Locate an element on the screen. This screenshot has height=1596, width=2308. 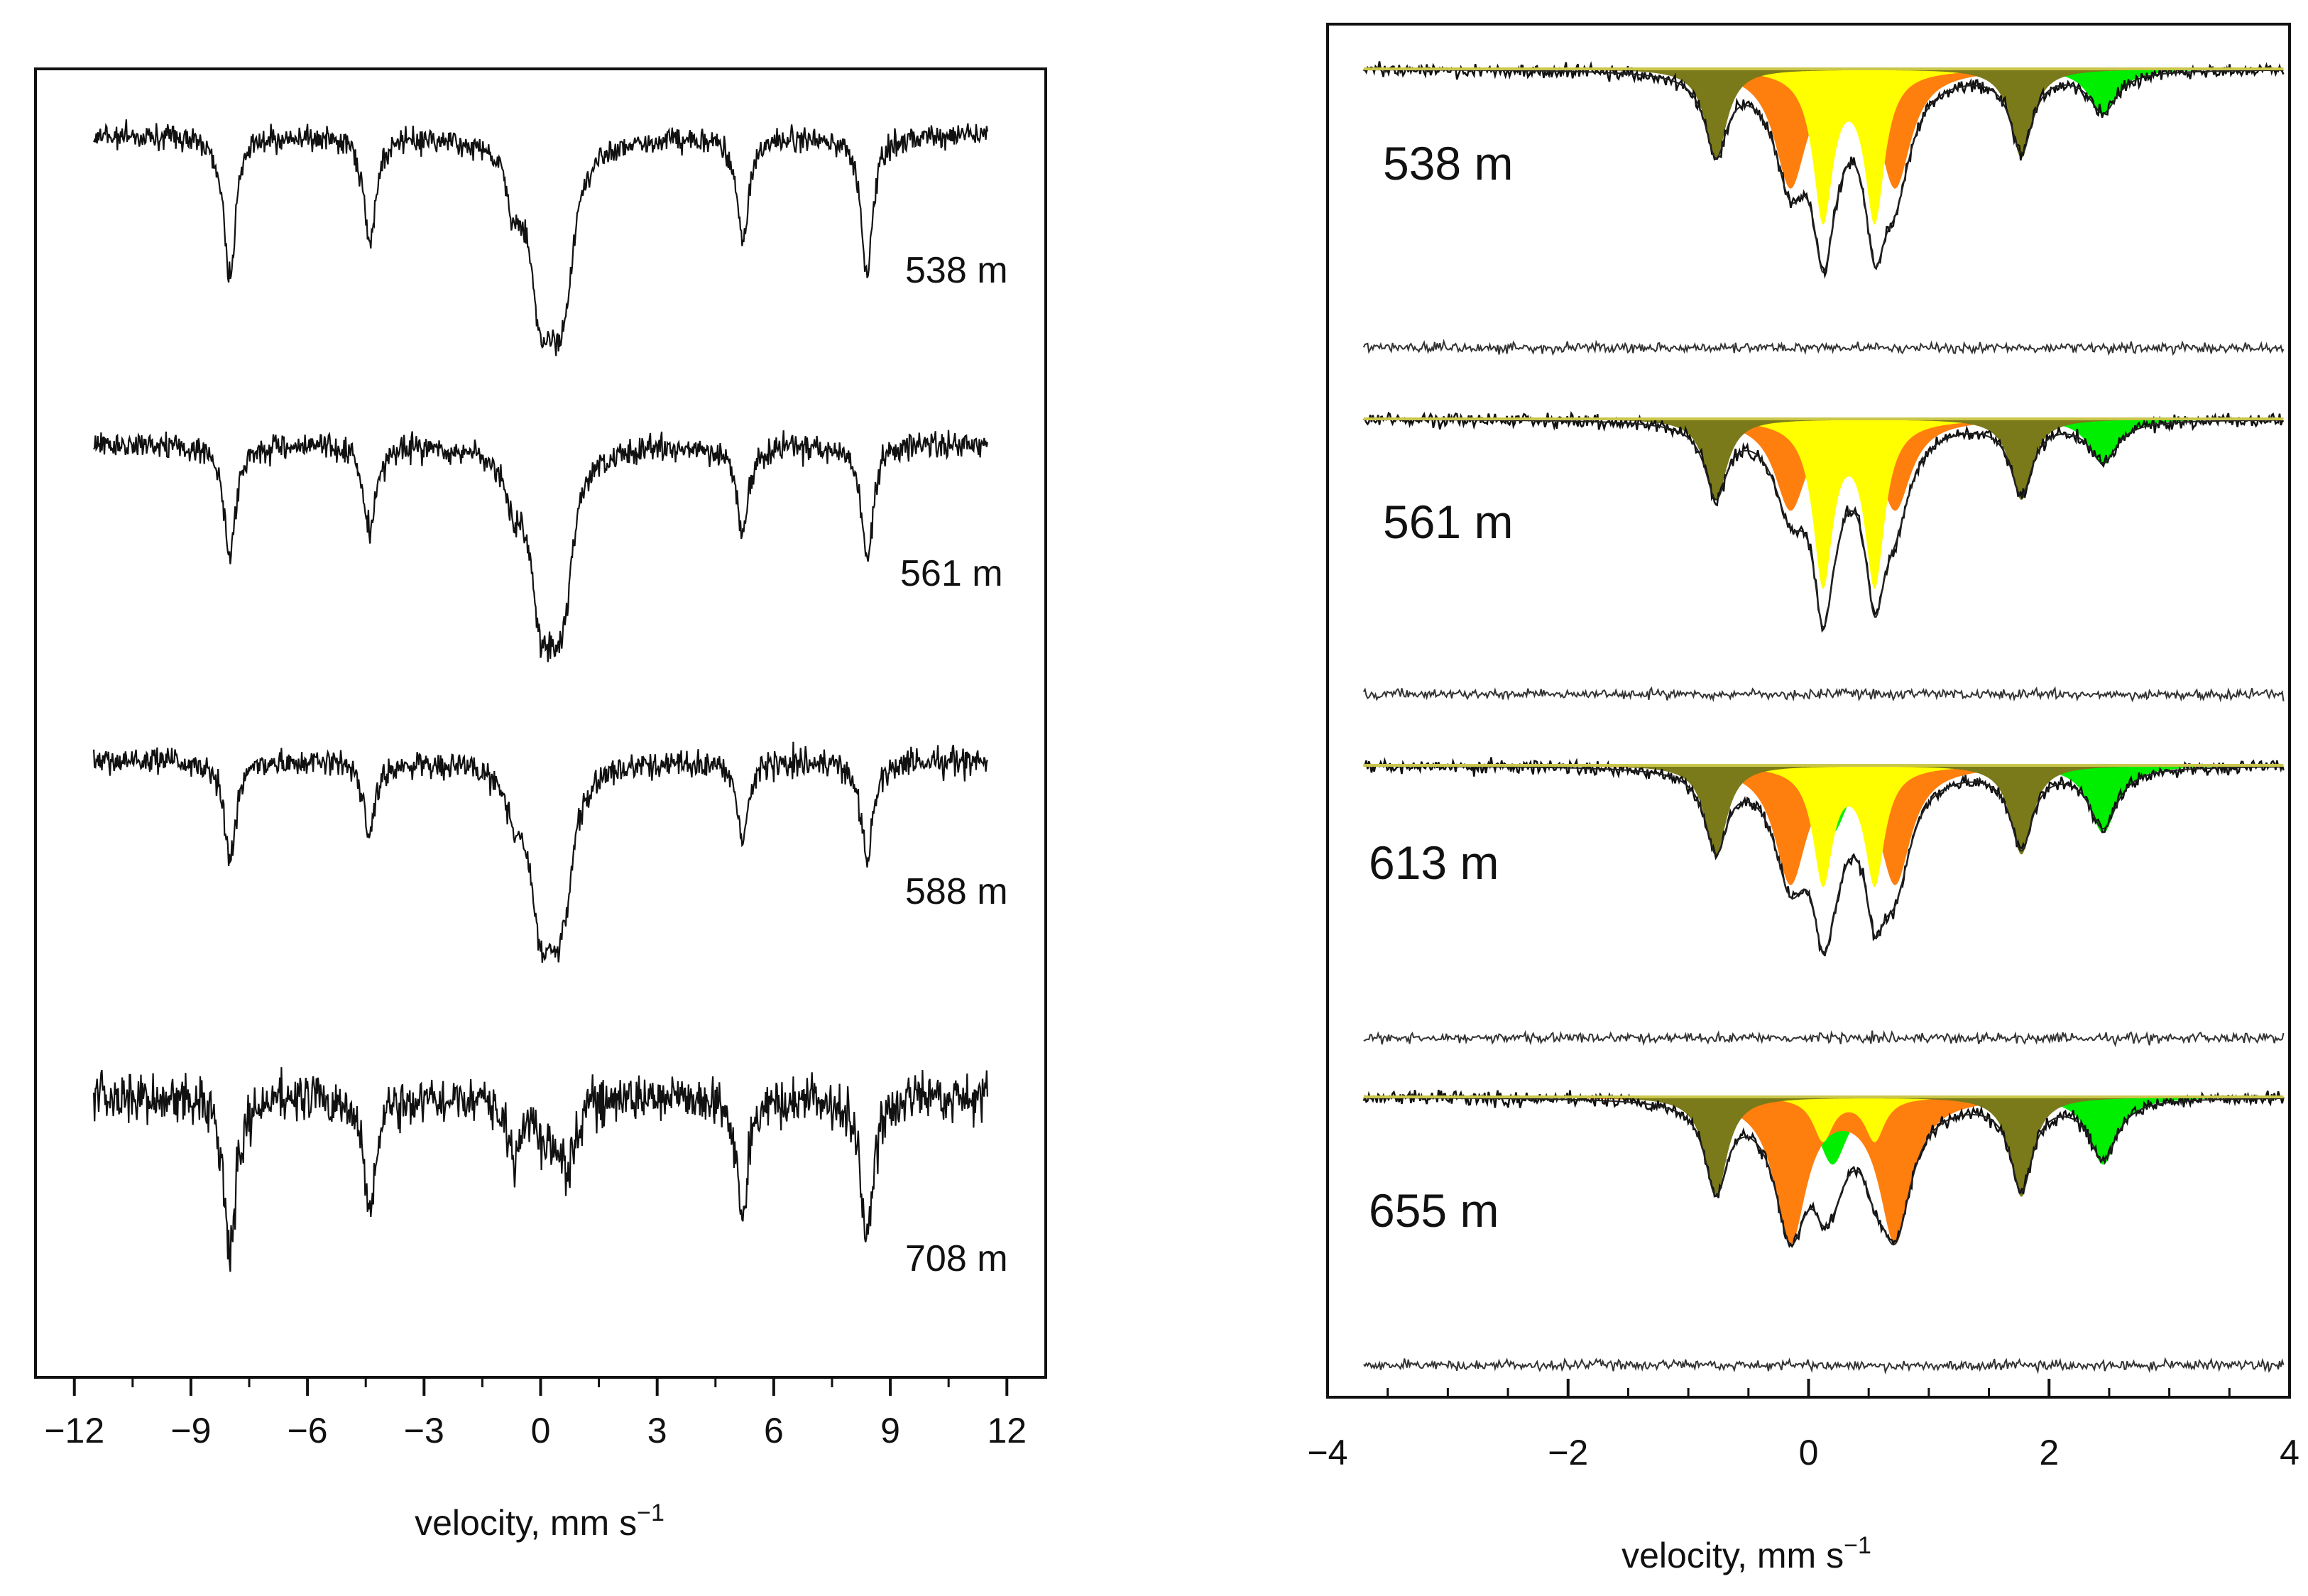
left-spectrum-labels: 538 m 561 m 588 m 708 m is located at coordinates (954, 764).